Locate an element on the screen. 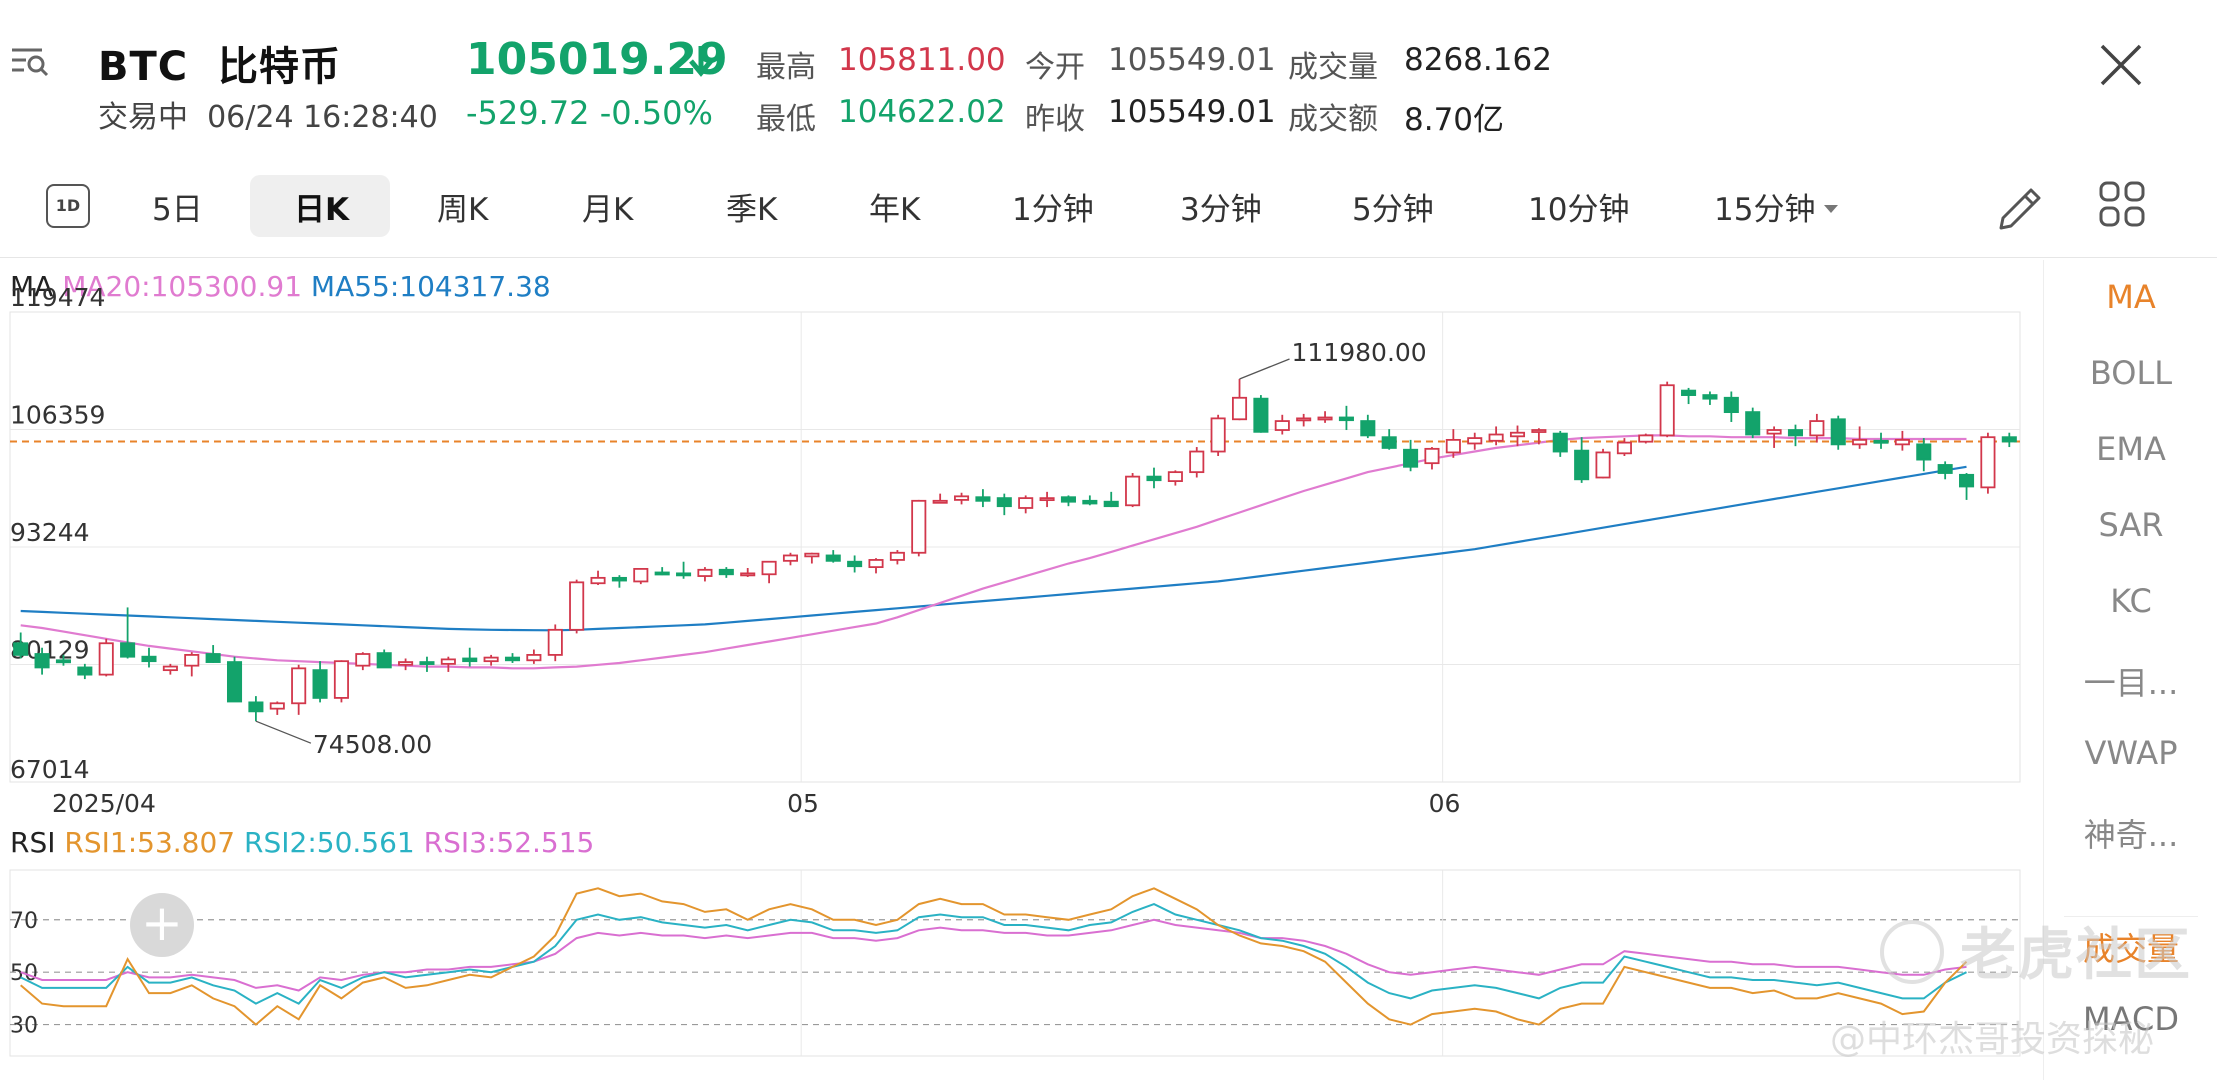 Image resolution: width=2217 pixels, height=1080 pixels. tab-15min: 15分钟 is located at coordinates (1765, 210).